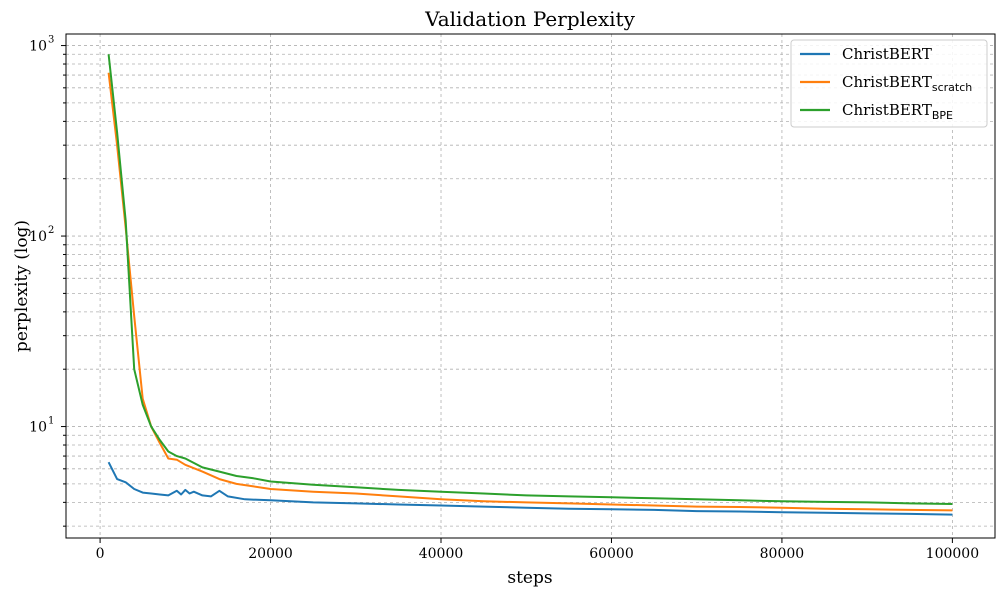  What do you see at coordinates (270, 554) in the screenshot?
I see `x-tick-label: 20000` at bounding box center [270, 554].